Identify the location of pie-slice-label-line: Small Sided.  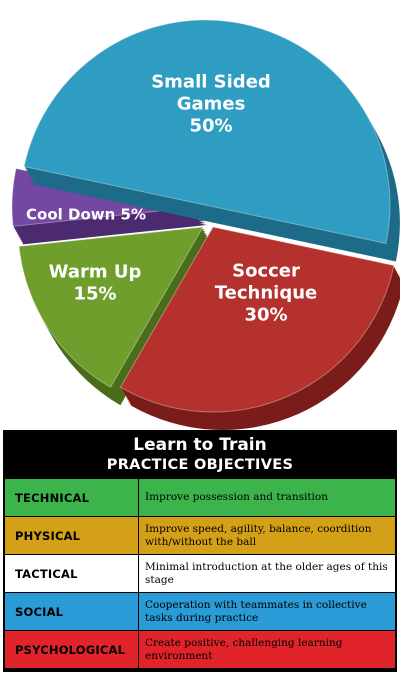
(211, 81).